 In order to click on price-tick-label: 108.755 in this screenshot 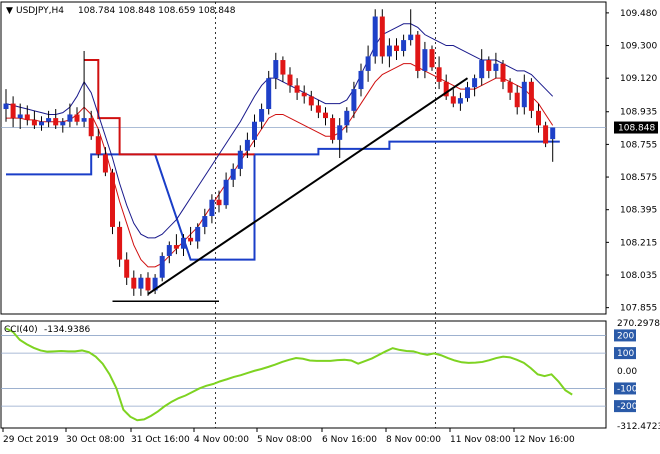, I will do `click(638, 145)`.